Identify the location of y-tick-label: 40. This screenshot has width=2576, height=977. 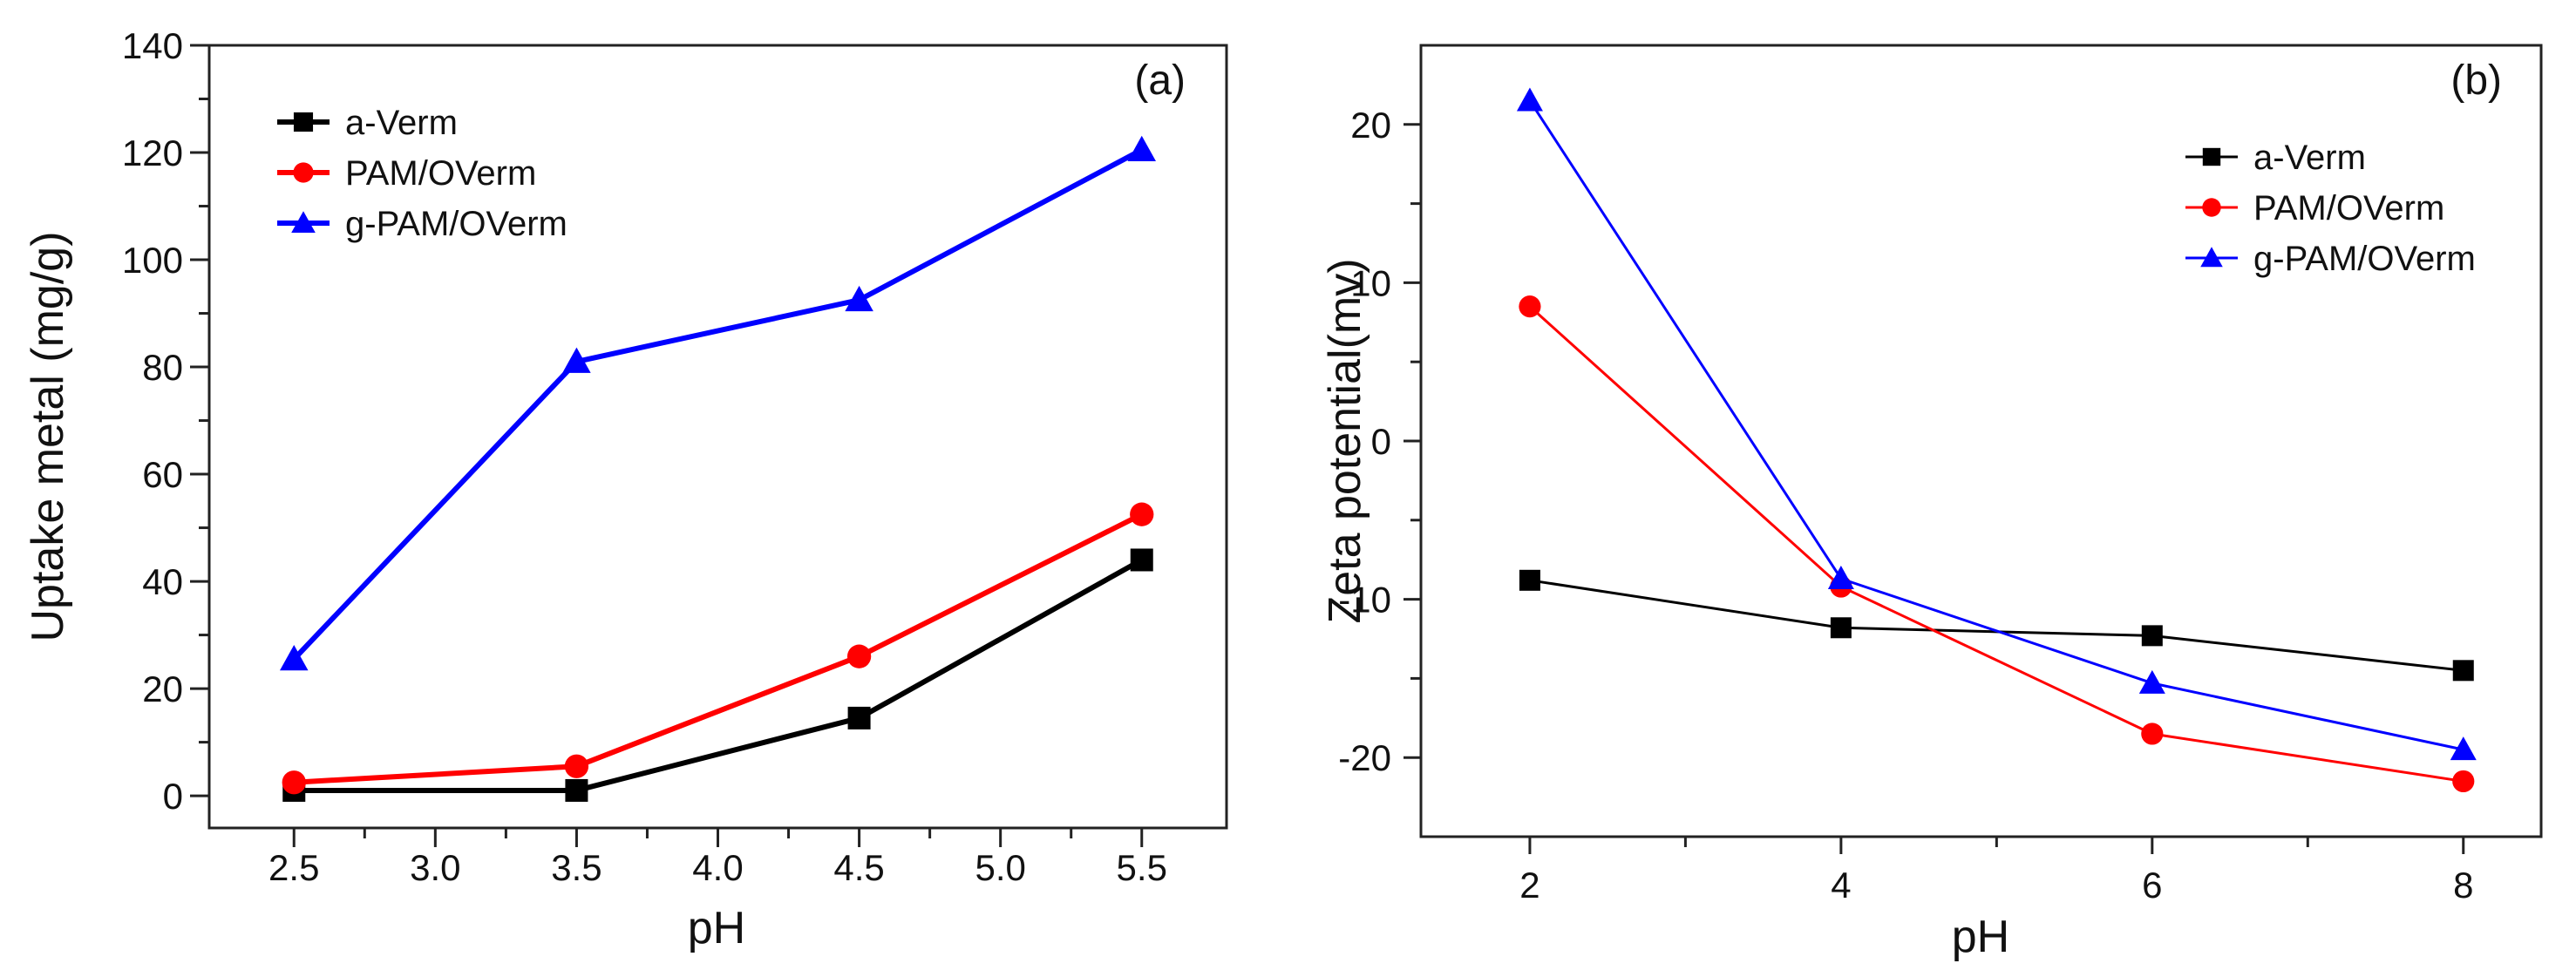
(162, 581).